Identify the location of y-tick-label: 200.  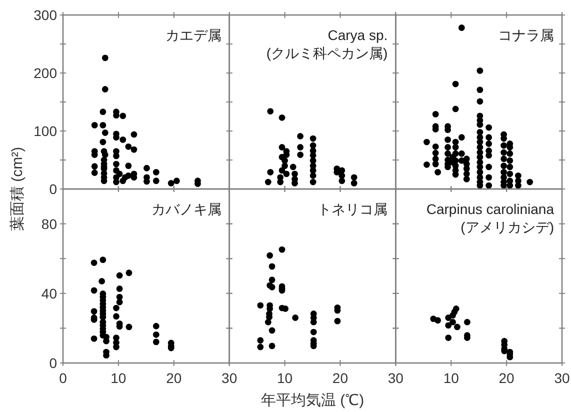
(46, 73).